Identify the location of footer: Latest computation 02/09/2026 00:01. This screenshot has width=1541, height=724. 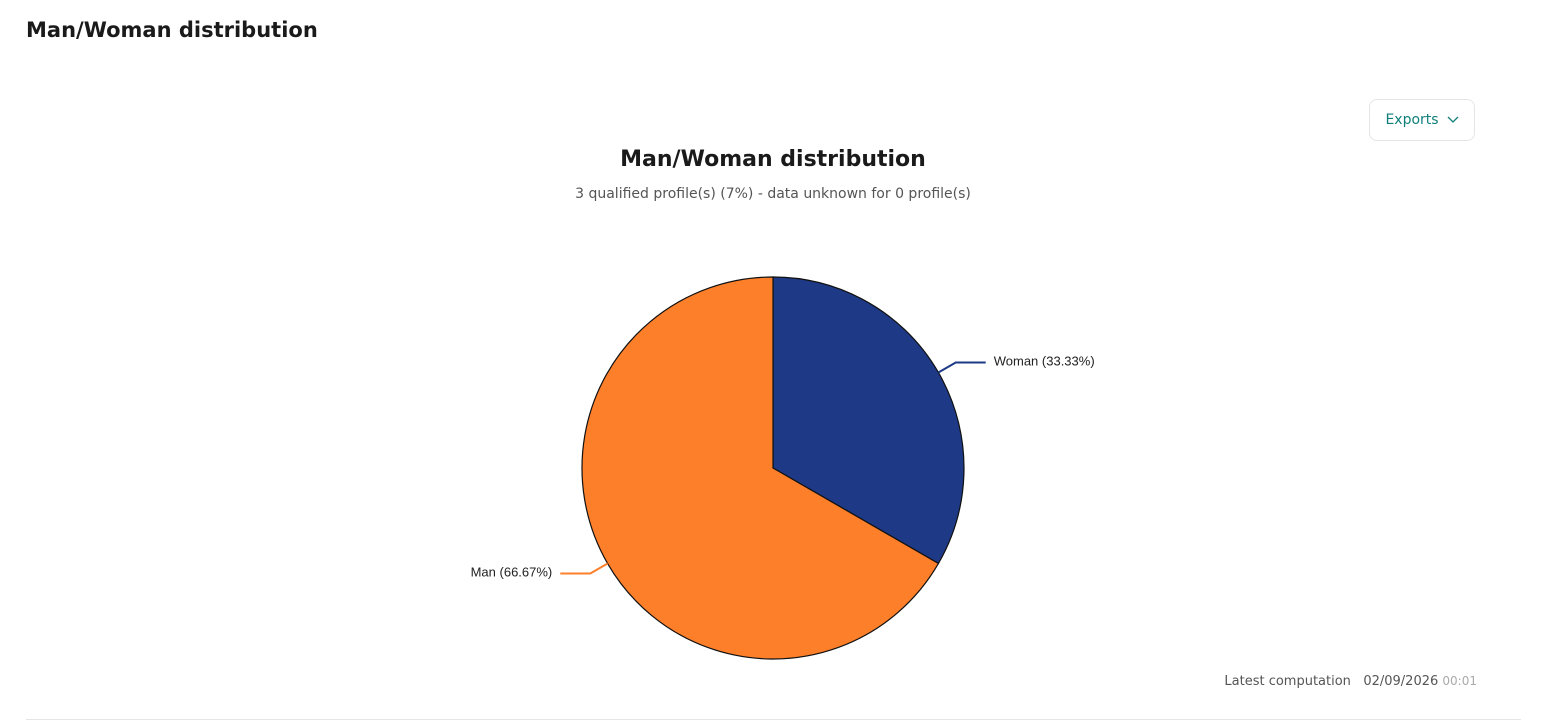
(1350, 681).